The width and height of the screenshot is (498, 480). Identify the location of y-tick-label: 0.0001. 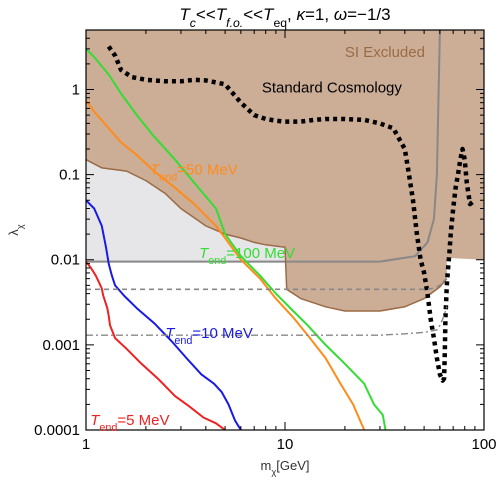
(57, 430).